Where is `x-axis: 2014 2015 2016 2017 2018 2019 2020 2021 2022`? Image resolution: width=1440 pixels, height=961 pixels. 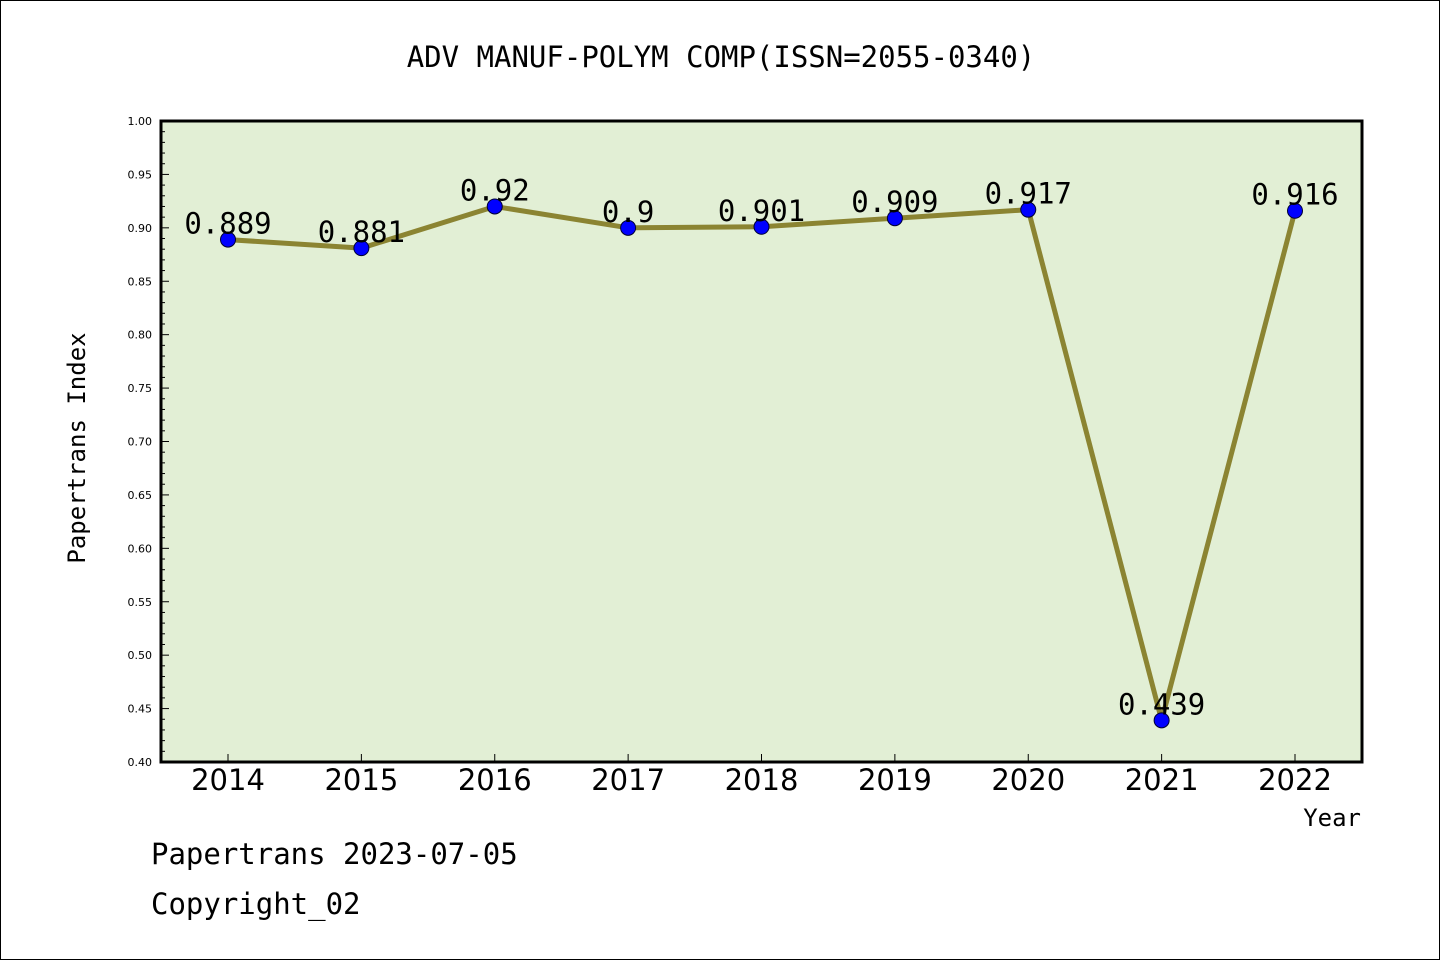 x-axis: 2014 2015 2016 2017 2018 2019 2020 2021 2022 is located at coordinates (761, 775).